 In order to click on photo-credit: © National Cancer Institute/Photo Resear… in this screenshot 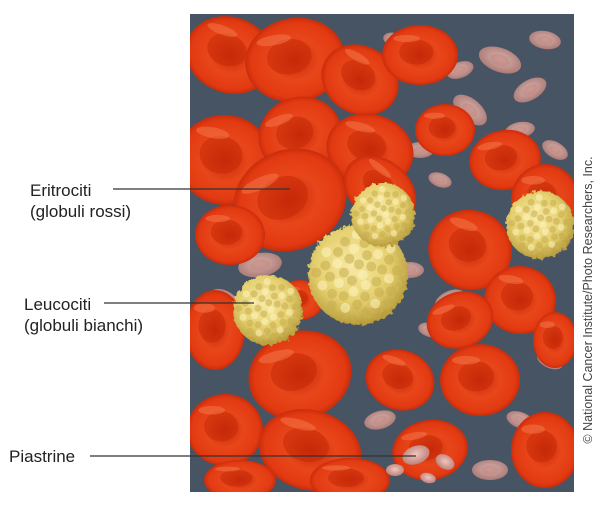, I will do `click(588, 300)`.